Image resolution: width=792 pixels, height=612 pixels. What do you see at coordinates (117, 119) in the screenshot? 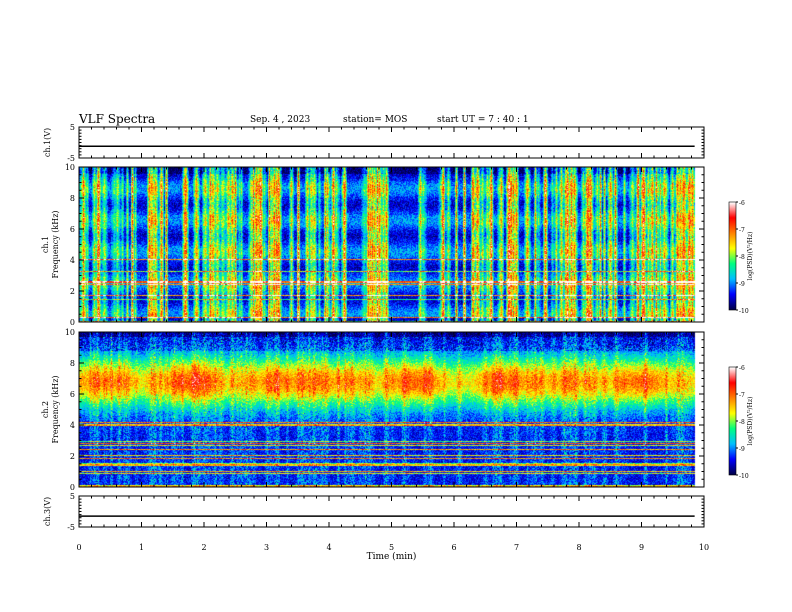
I see `figure-title: VLF Spectra` at bounding box center [117, 119].